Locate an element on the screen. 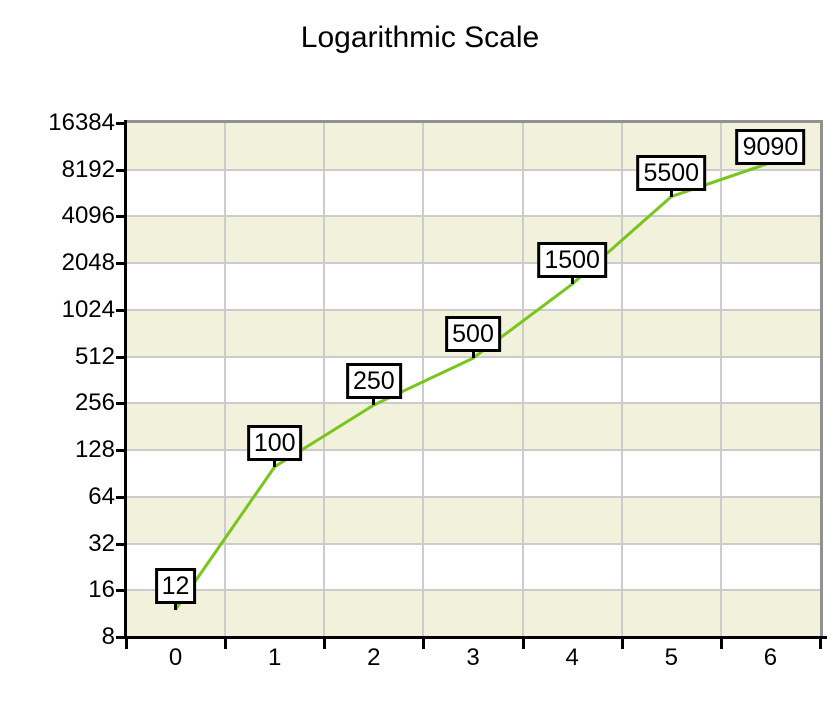  x-tick-label: 1 is located at coordinates (275, 657).